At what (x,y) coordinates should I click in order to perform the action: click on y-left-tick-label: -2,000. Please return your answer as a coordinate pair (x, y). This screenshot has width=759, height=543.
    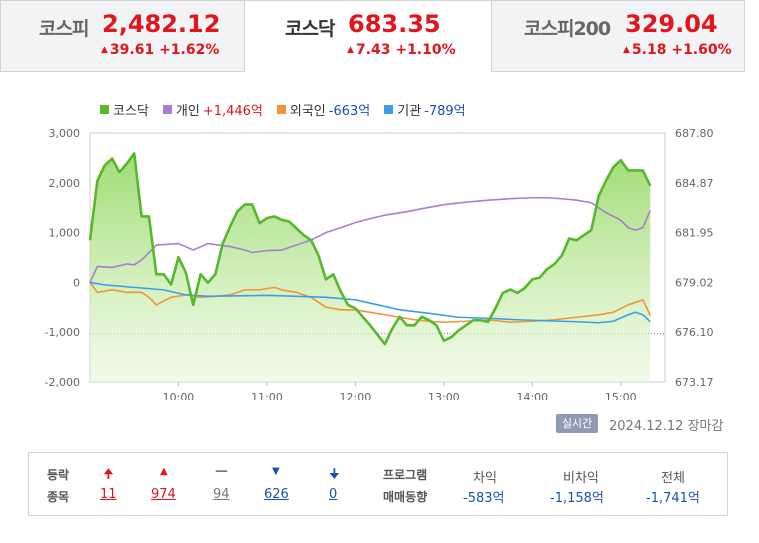
    Looking at the image, I should click on (62, 382).